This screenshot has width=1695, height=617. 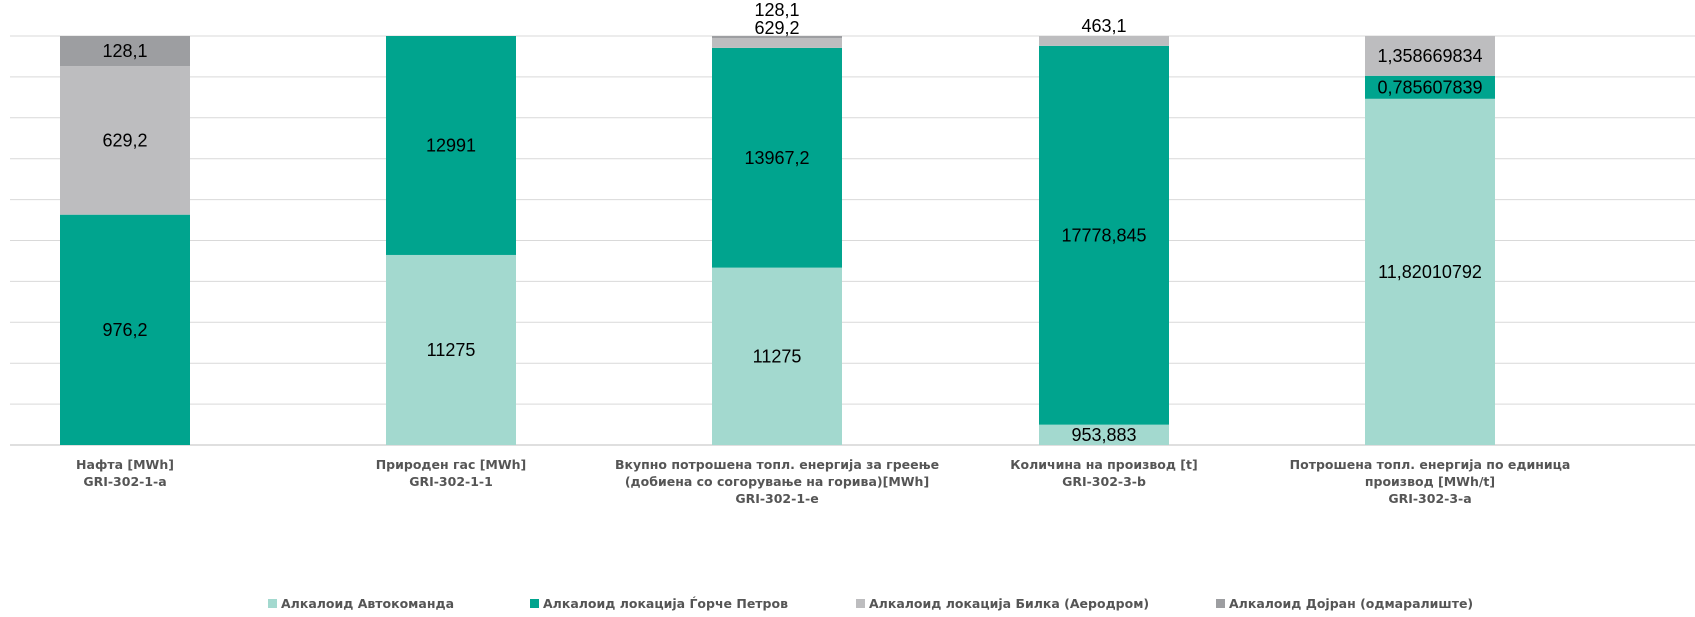 What do you see at coordinates (451, 481) in the screenshot?
I see `category-label: GRI-302-1-1` at bounding box center [451, 481].